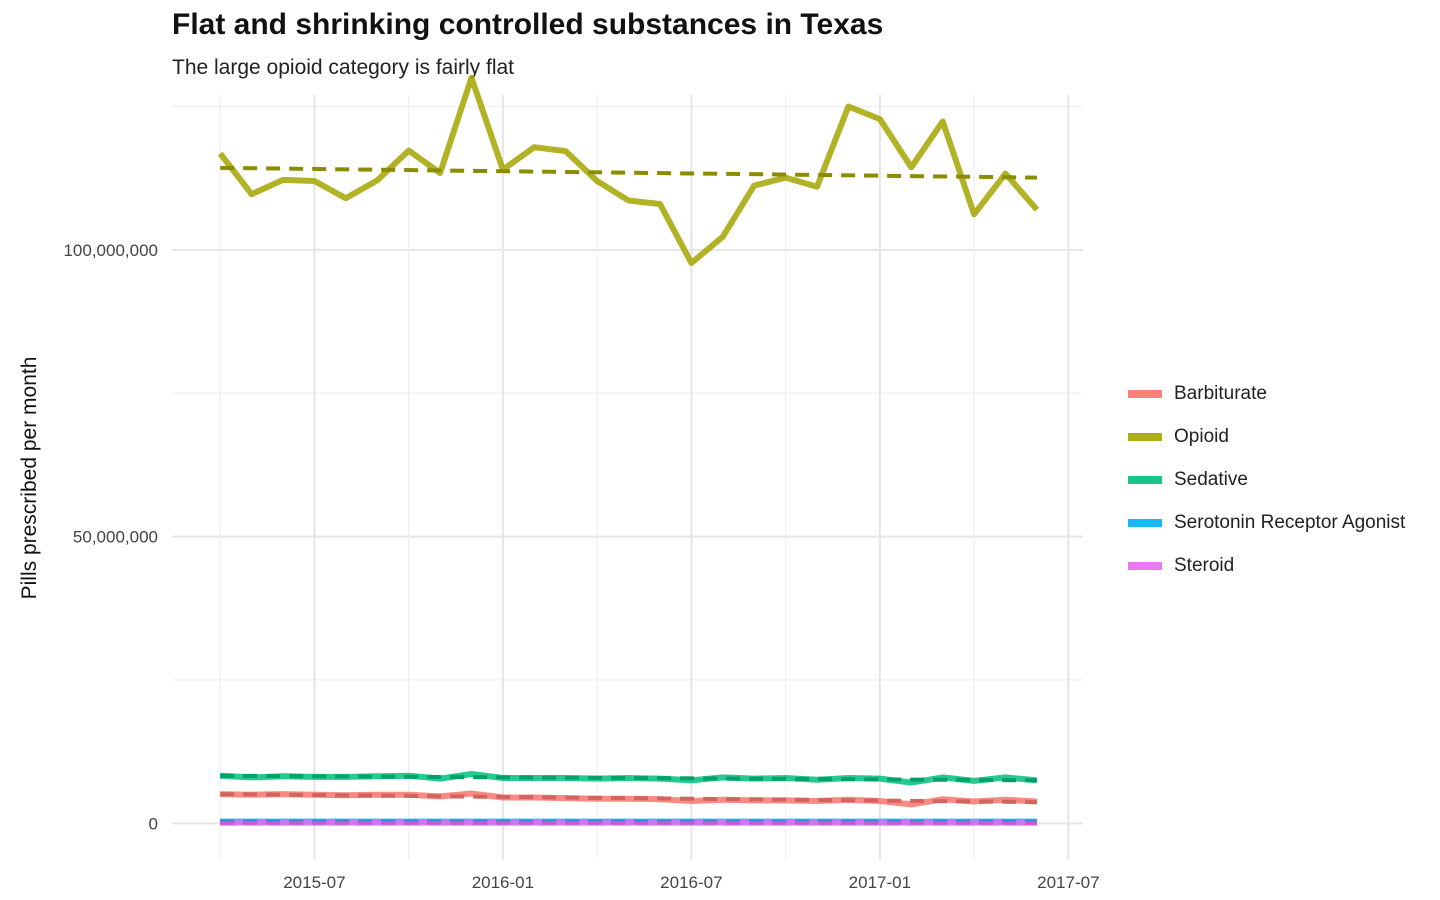  What do you see at coordinates (628, 778) in the screenshot?
I see `trend-line-sedative` at bounding box center [628, 778].